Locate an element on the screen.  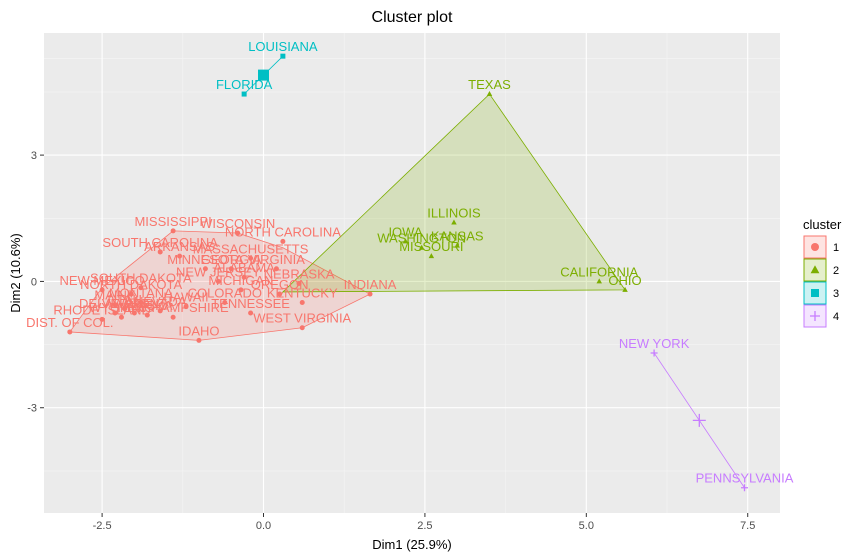
point-label: SOUTH DAKOTA is located at coordinates (141, 278).